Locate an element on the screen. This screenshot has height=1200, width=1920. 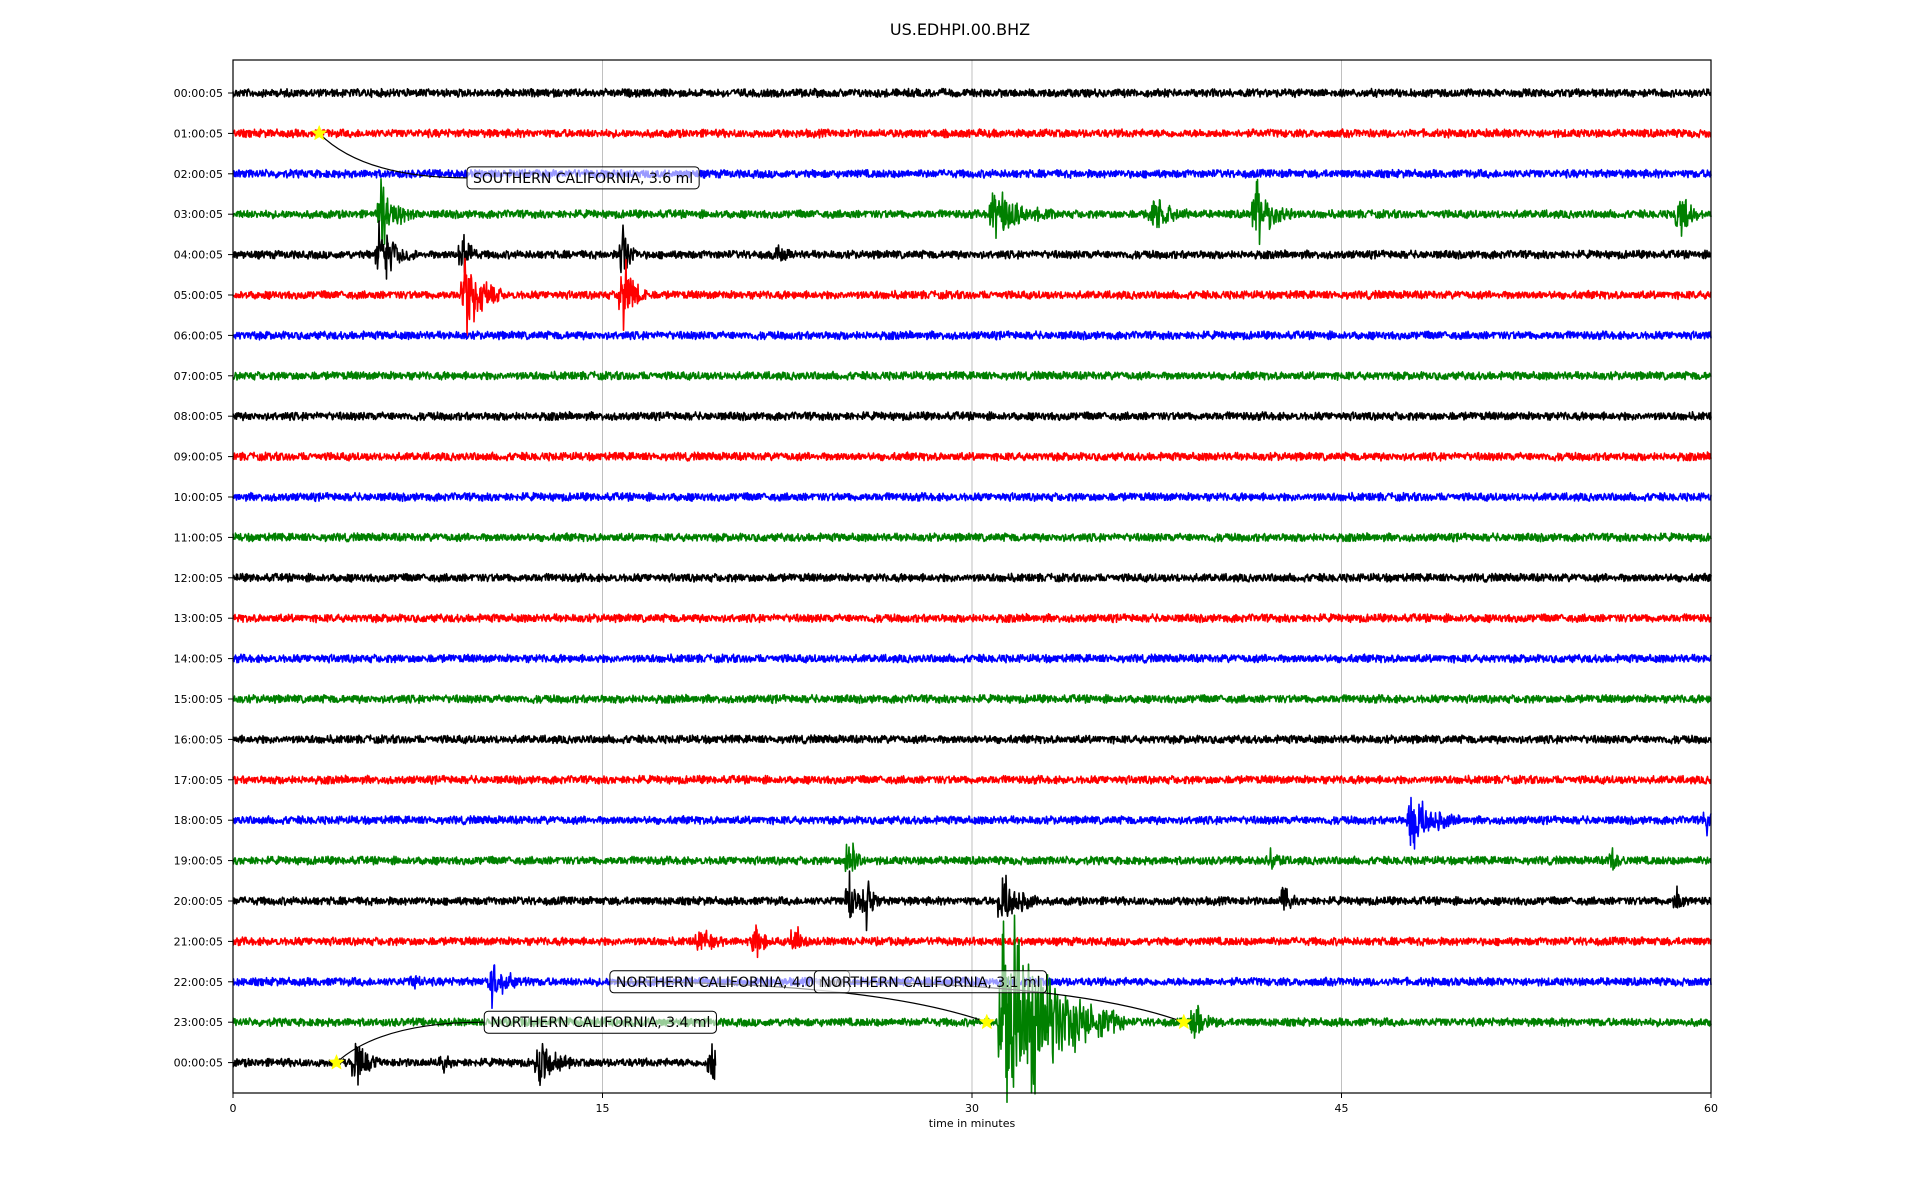
y-tick-label: 17:00:05 is located at coordinates (198, 780).